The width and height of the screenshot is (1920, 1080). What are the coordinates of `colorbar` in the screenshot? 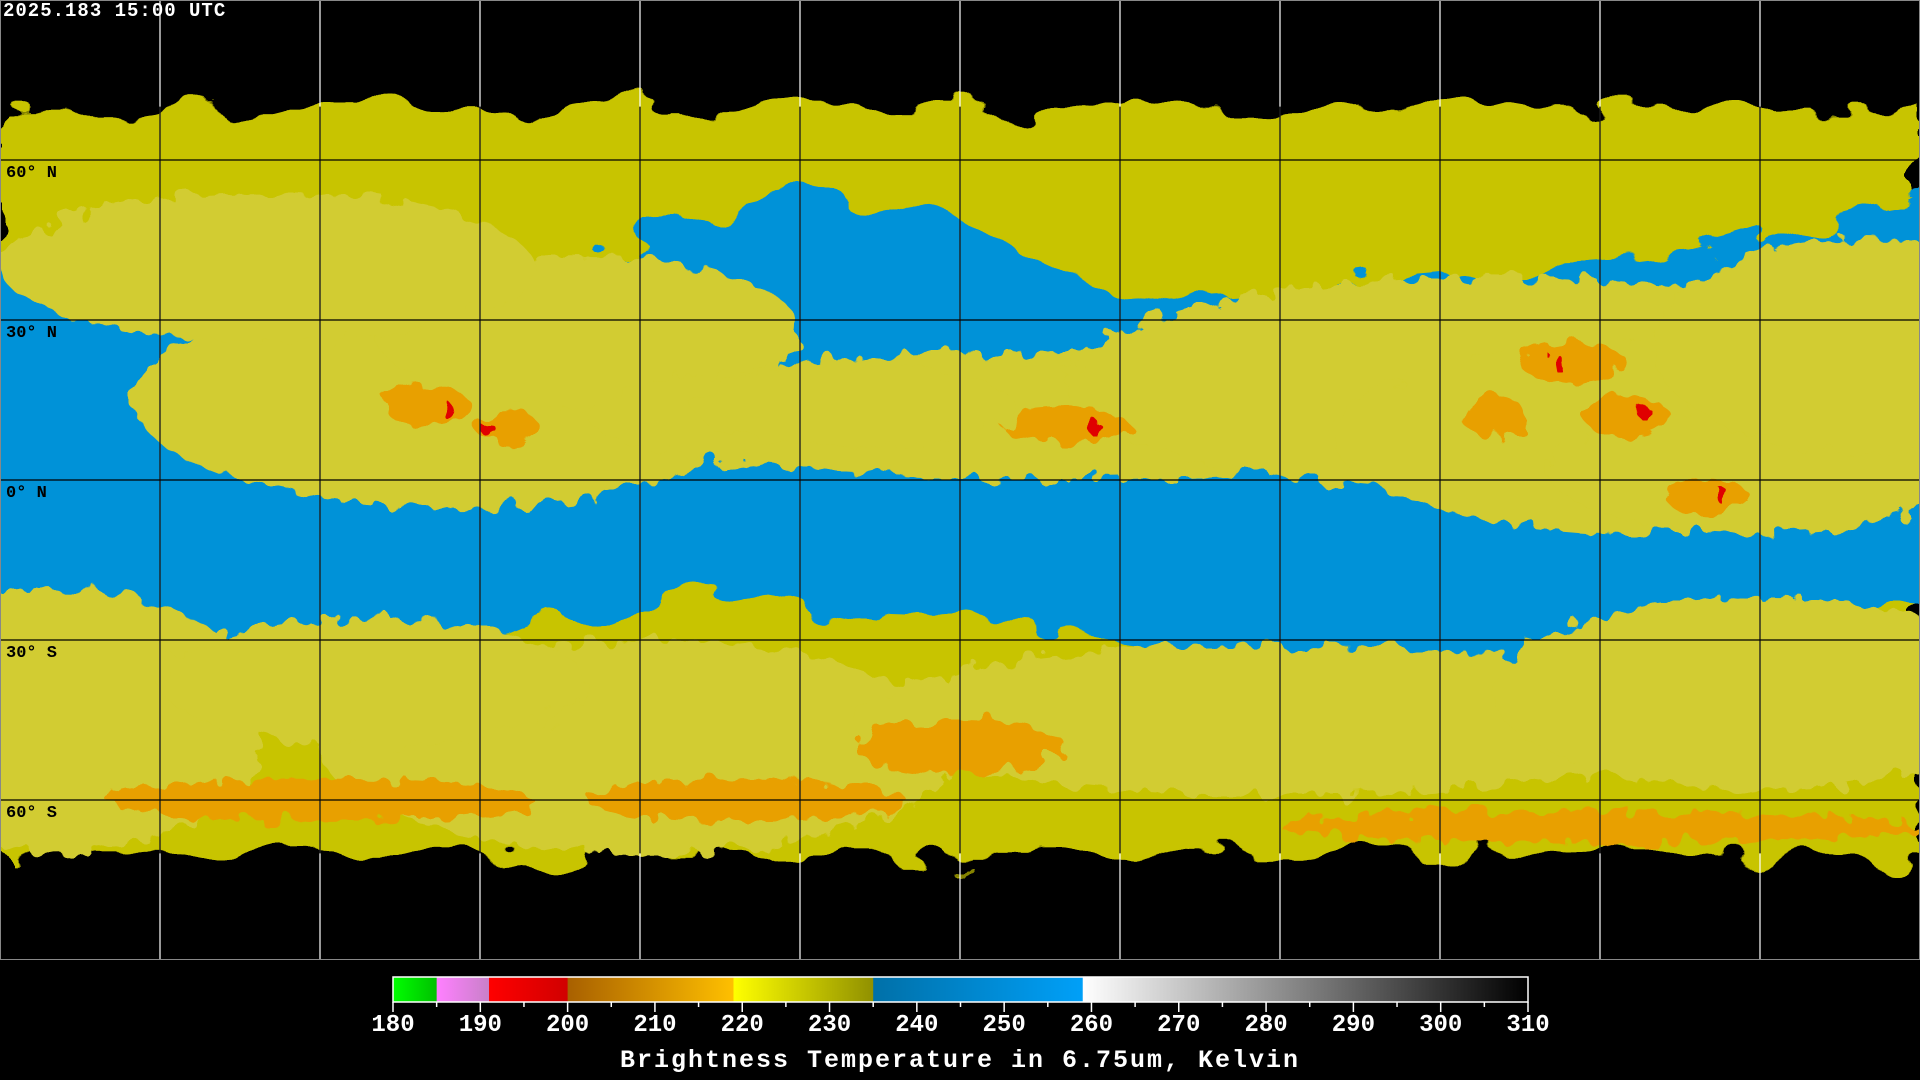 It's located at (960, 994).